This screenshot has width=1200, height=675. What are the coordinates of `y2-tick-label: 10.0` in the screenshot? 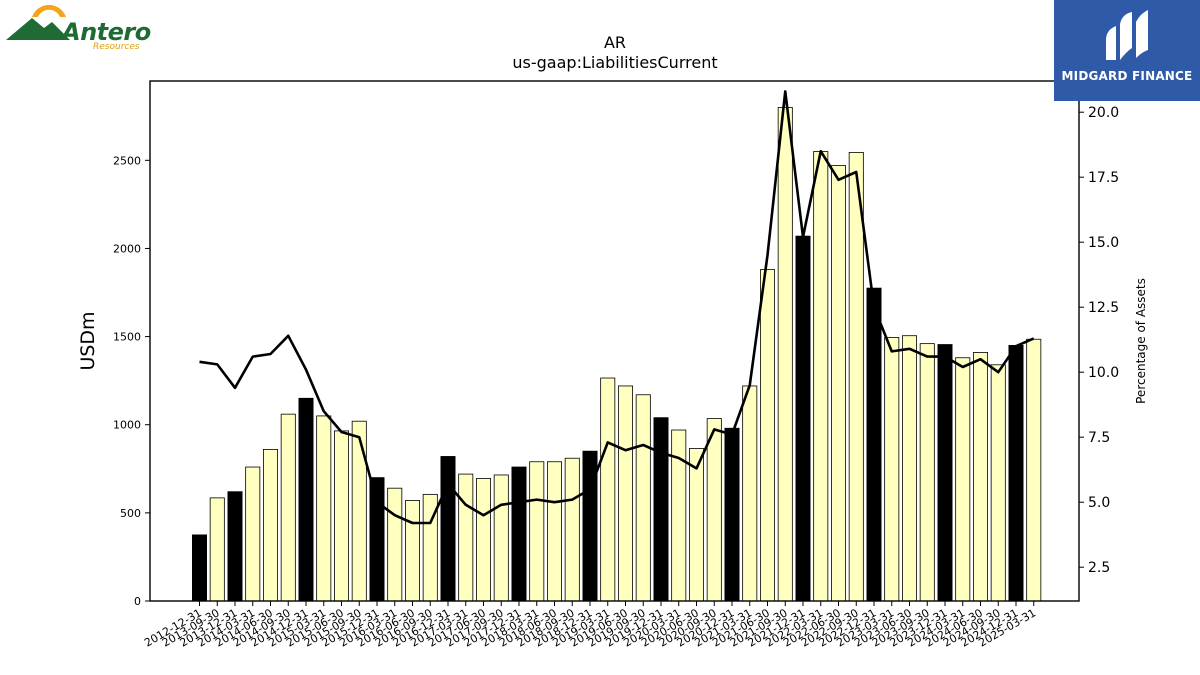 It's located at (1103, 373).